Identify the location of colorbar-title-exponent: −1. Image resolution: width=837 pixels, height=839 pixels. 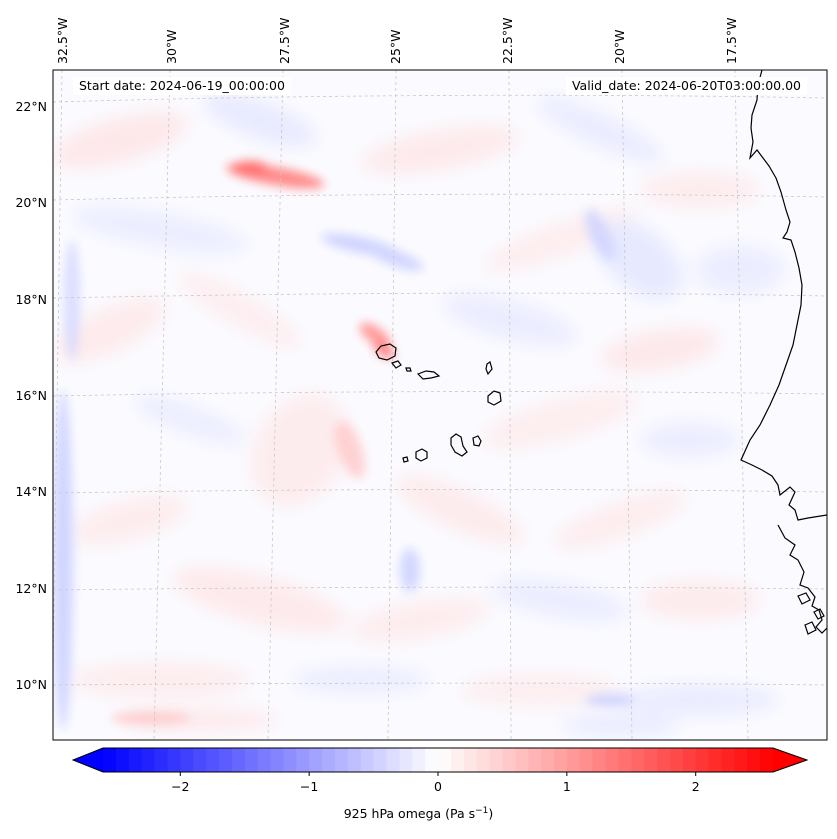
(482, 811).